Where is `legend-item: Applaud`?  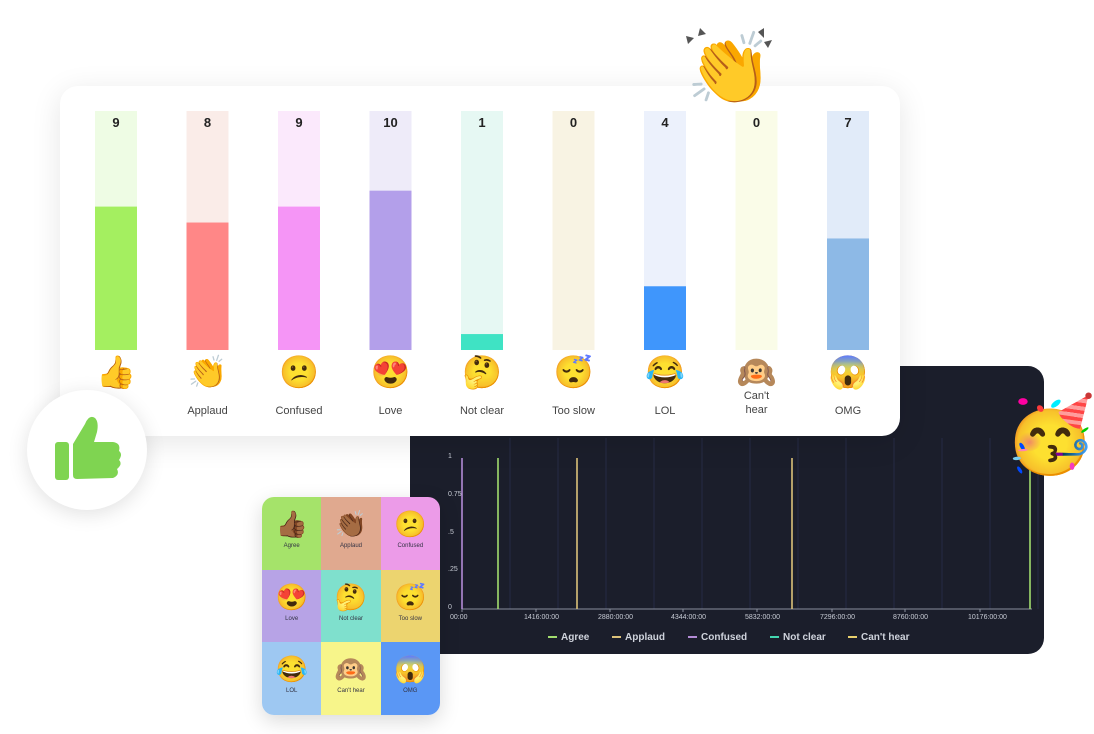 legend-item: Applaud is located at coordinates (638, 637).